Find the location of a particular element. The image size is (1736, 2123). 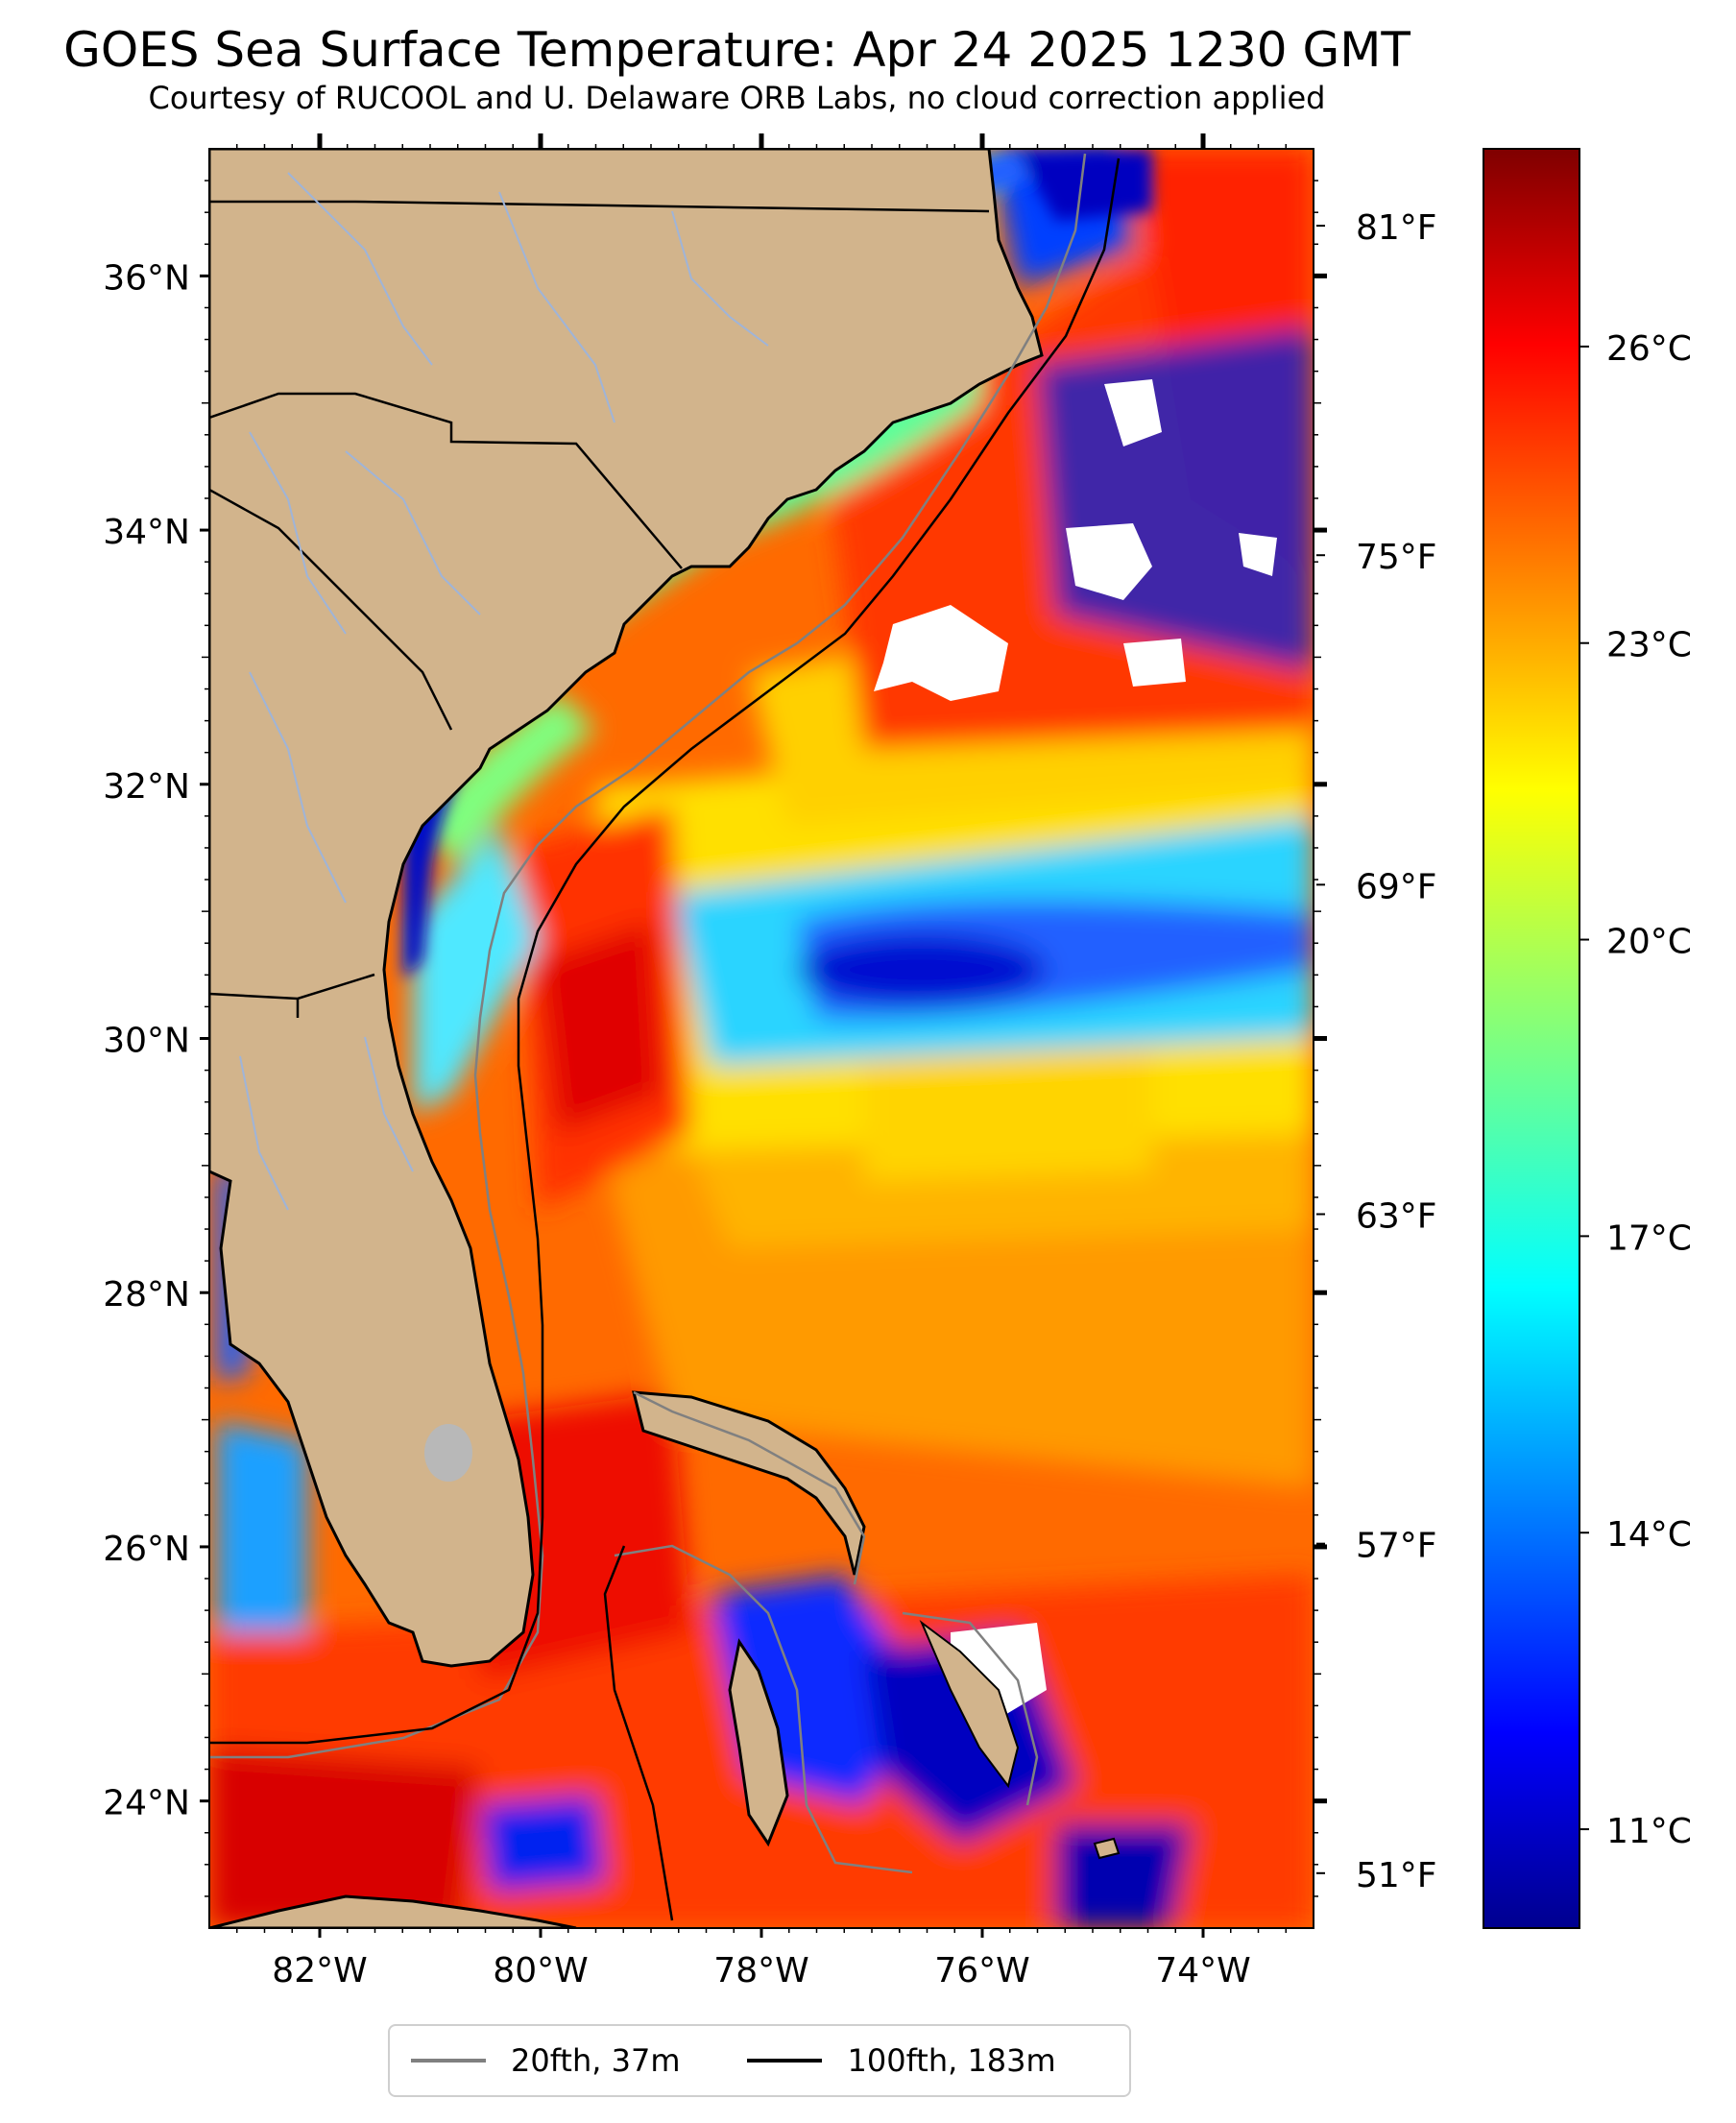

legend-swatch-100fth is located at coordinates (785, 2061).